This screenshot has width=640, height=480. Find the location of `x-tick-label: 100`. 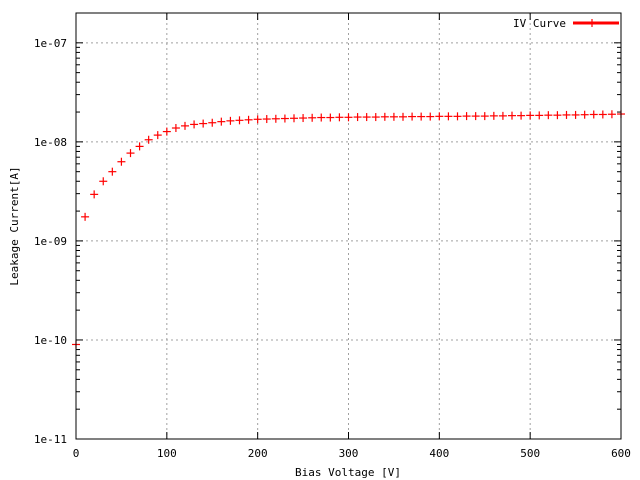

x-tick-label: 100 is located at coordinates (167, 453).